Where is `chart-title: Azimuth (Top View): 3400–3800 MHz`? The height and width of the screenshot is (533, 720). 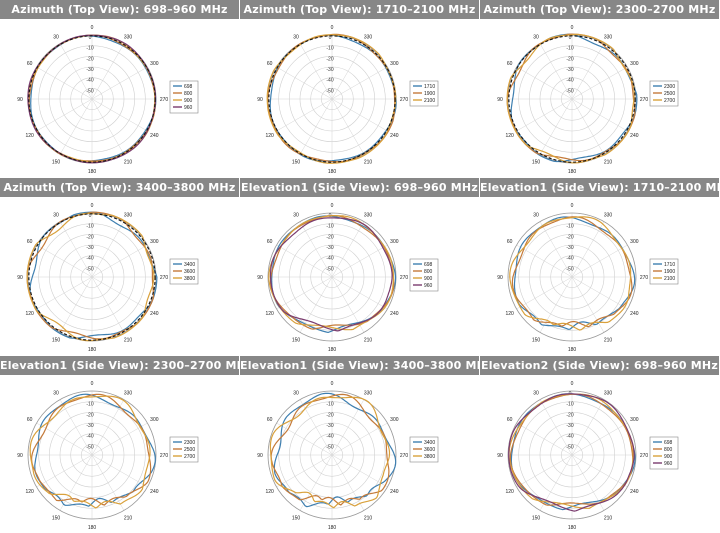
chart-title: Azimuth (Top View): 3400–3800 MHz is located at coordinates (119, 187).